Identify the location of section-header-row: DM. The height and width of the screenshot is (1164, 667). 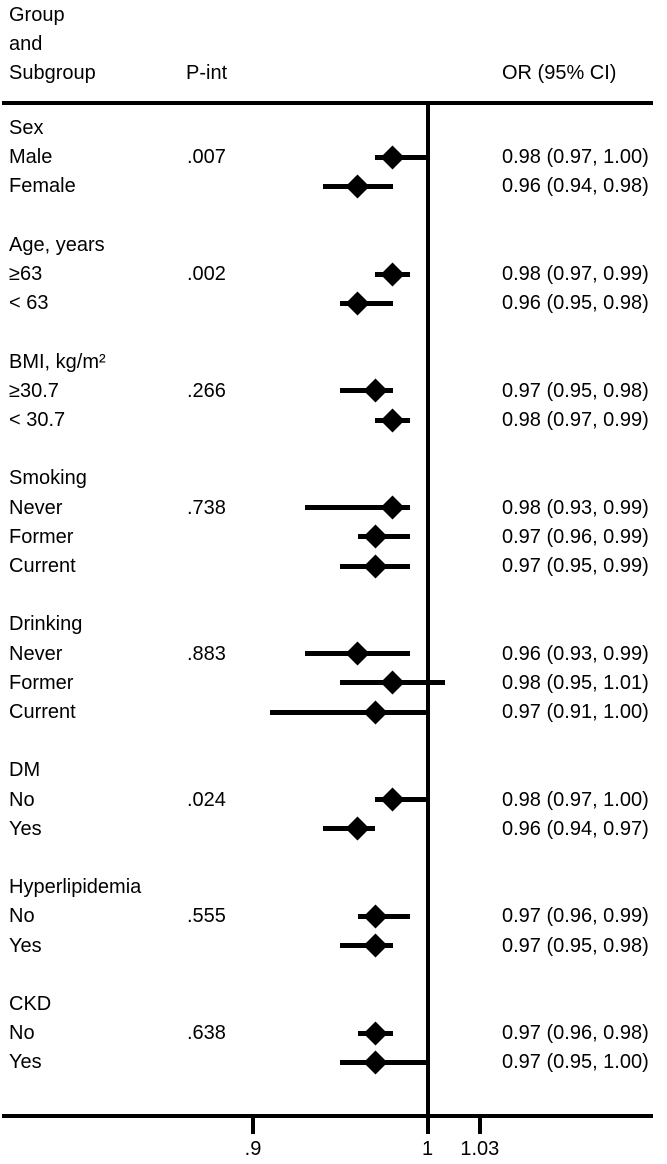
(25, 770).